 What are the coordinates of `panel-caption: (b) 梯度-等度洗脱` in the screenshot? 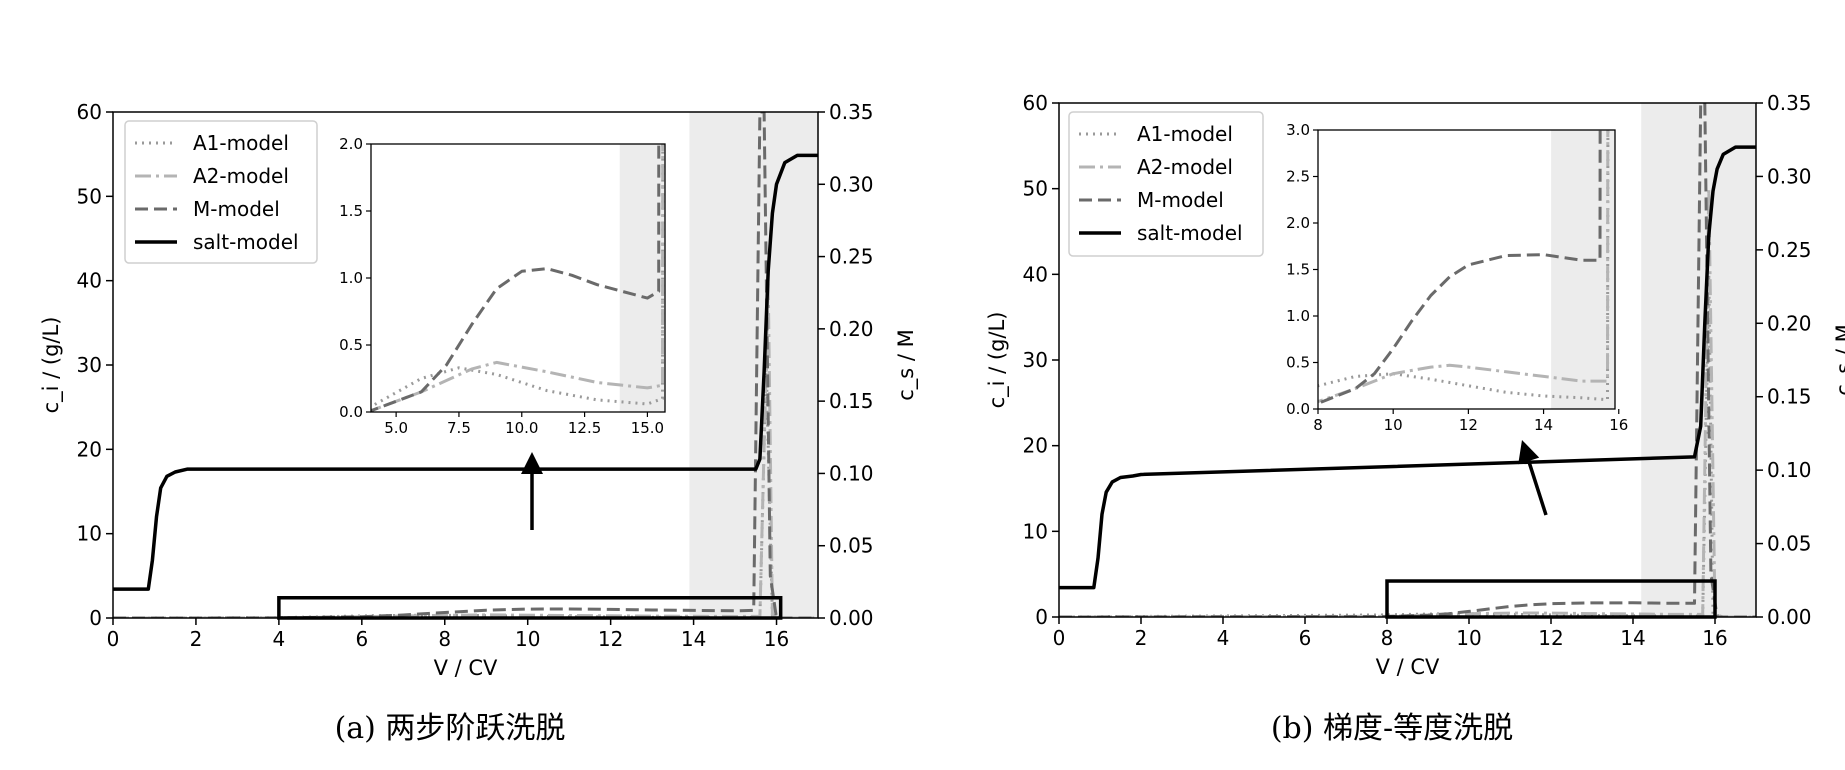 It's located at (1392, 728).